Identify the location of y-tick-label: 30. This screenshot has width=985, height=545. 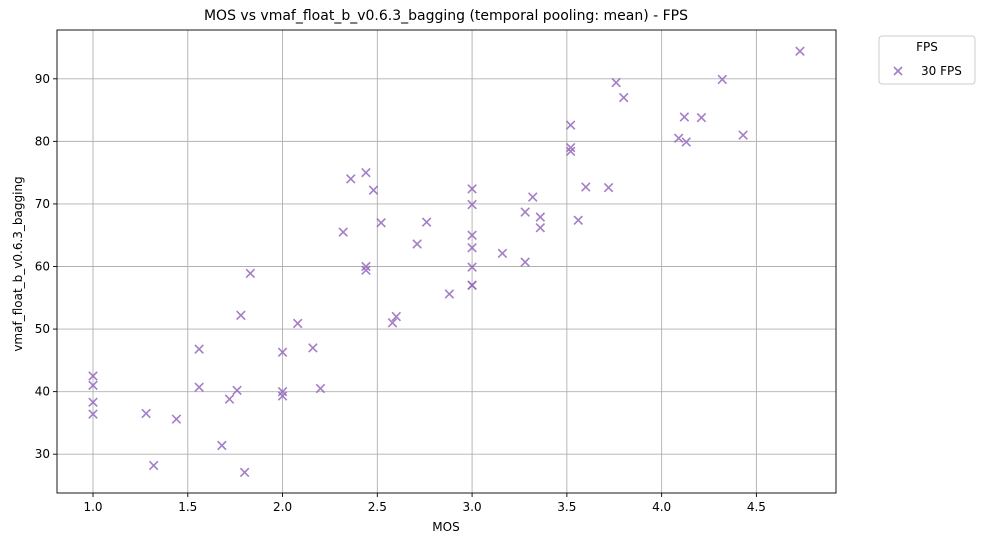
(42, 454).